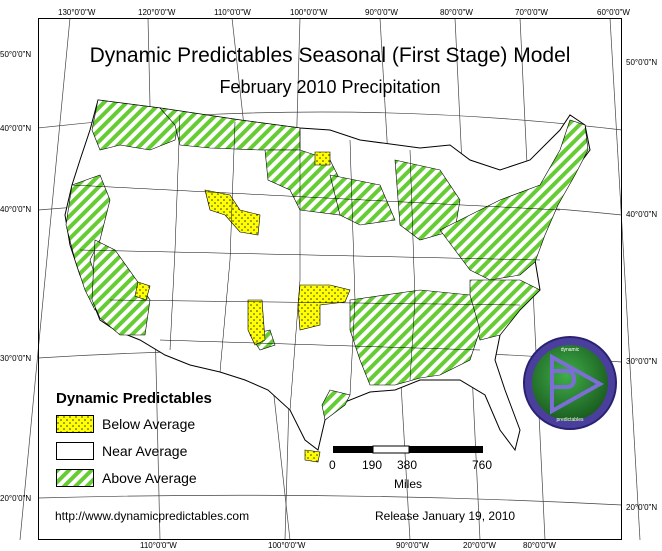  Describe the element at coordinates (613, 12) in the screenshot. I see `graticule-label: 60°0'0"W` at that location.